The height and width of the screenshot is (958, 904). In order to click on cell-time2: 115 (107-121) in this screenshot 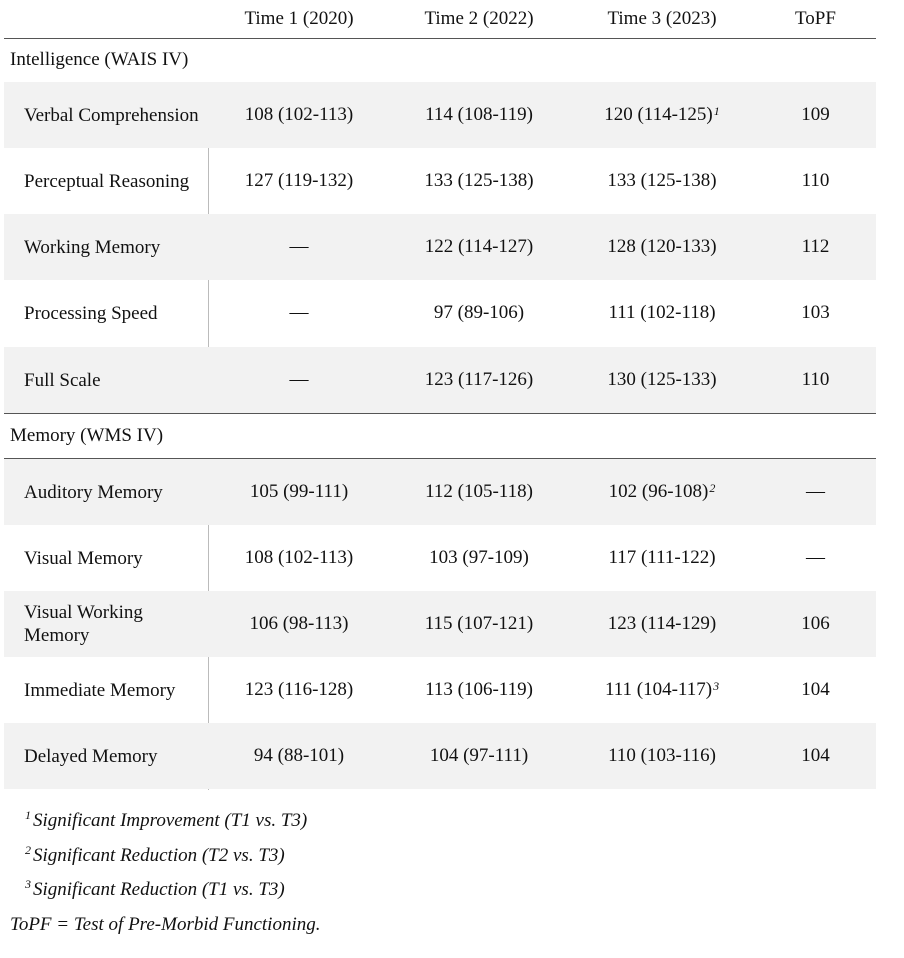, I will do `click(479, 623)`.